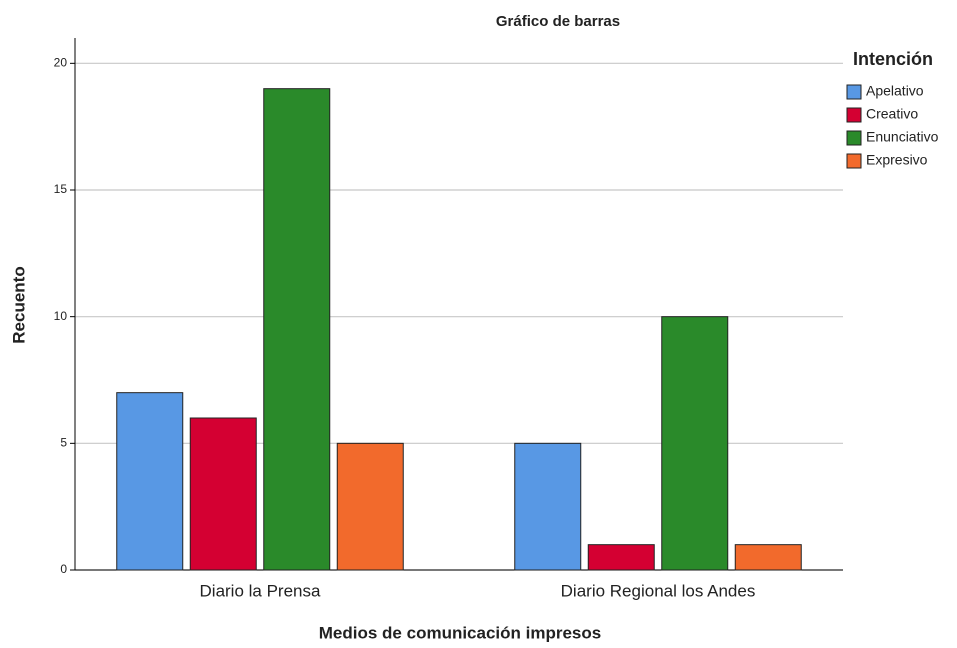  I want to click on y-tick-label: 10, so click(61, 316).